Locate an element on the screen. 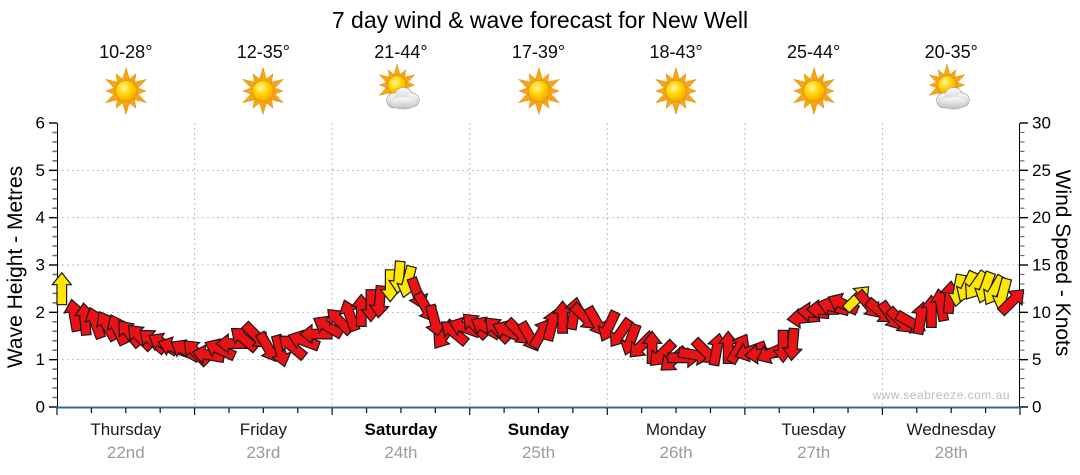  day-date-label: 25th is located at coordinates (538, 452).